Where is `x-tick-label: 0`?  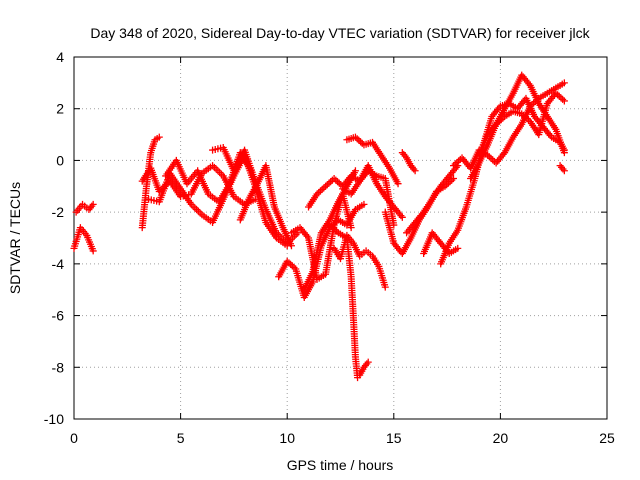 x-tick-label: 0 is located at coordinates (74, 438).